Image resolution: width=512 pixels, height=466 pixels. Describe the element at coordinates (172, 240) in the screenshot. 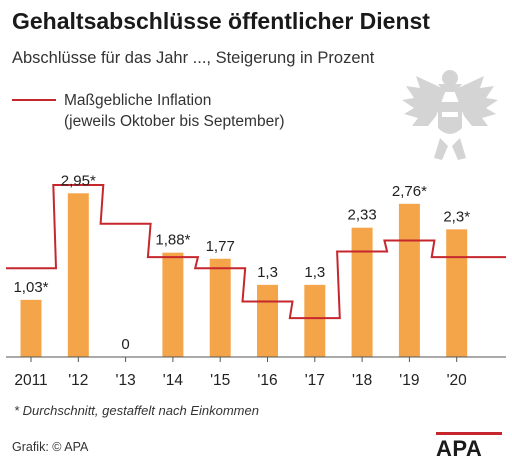

I see `data-label-14: 1,88*` at that location.